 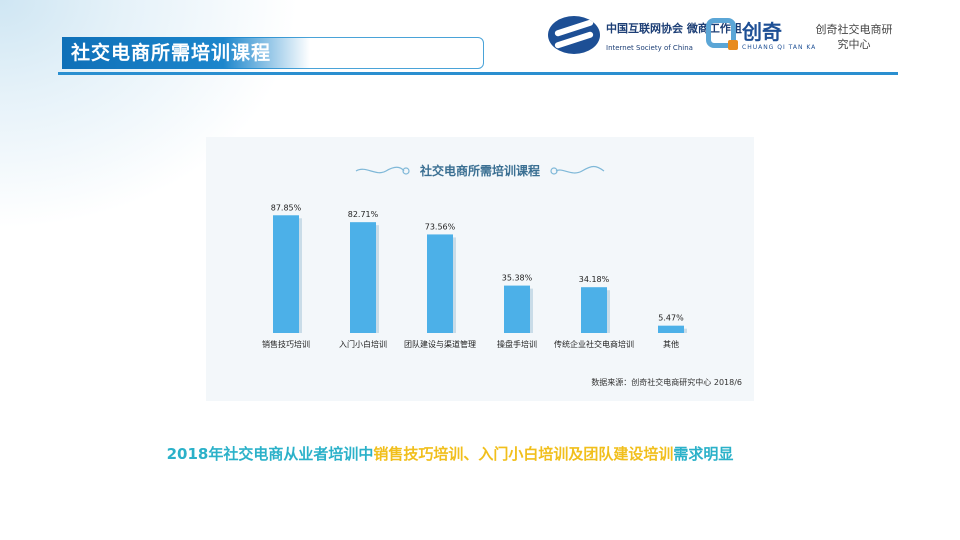 What do you see at coordinates (286, 344) in the screenshot?
I see `category-label: 销售技巧培训` at bounding box center [286, 344].